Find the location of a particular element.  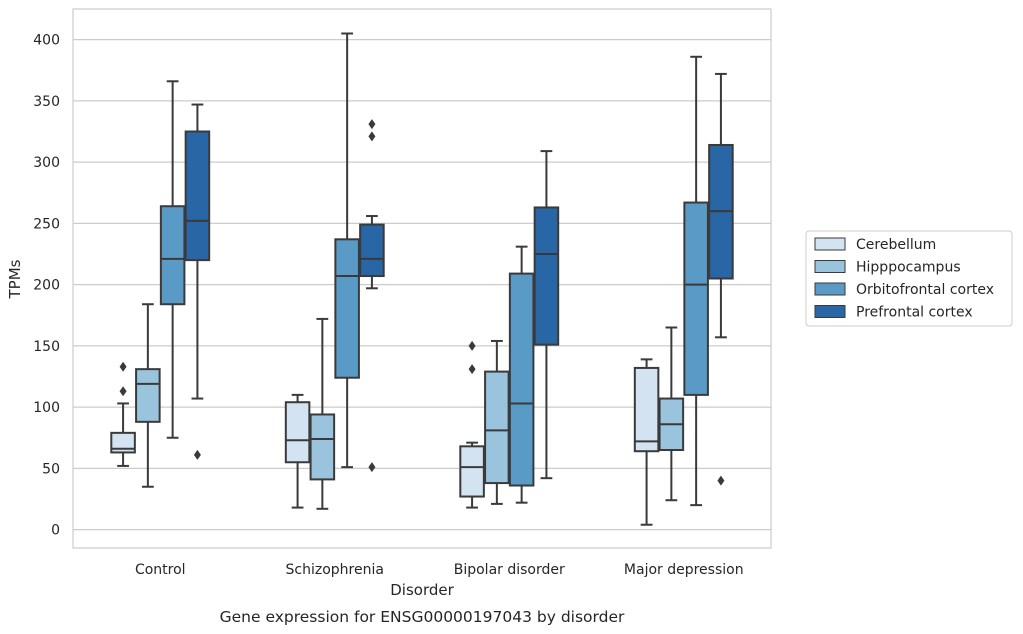

y-tick-label: 250 is located at coordinates (46, 224).